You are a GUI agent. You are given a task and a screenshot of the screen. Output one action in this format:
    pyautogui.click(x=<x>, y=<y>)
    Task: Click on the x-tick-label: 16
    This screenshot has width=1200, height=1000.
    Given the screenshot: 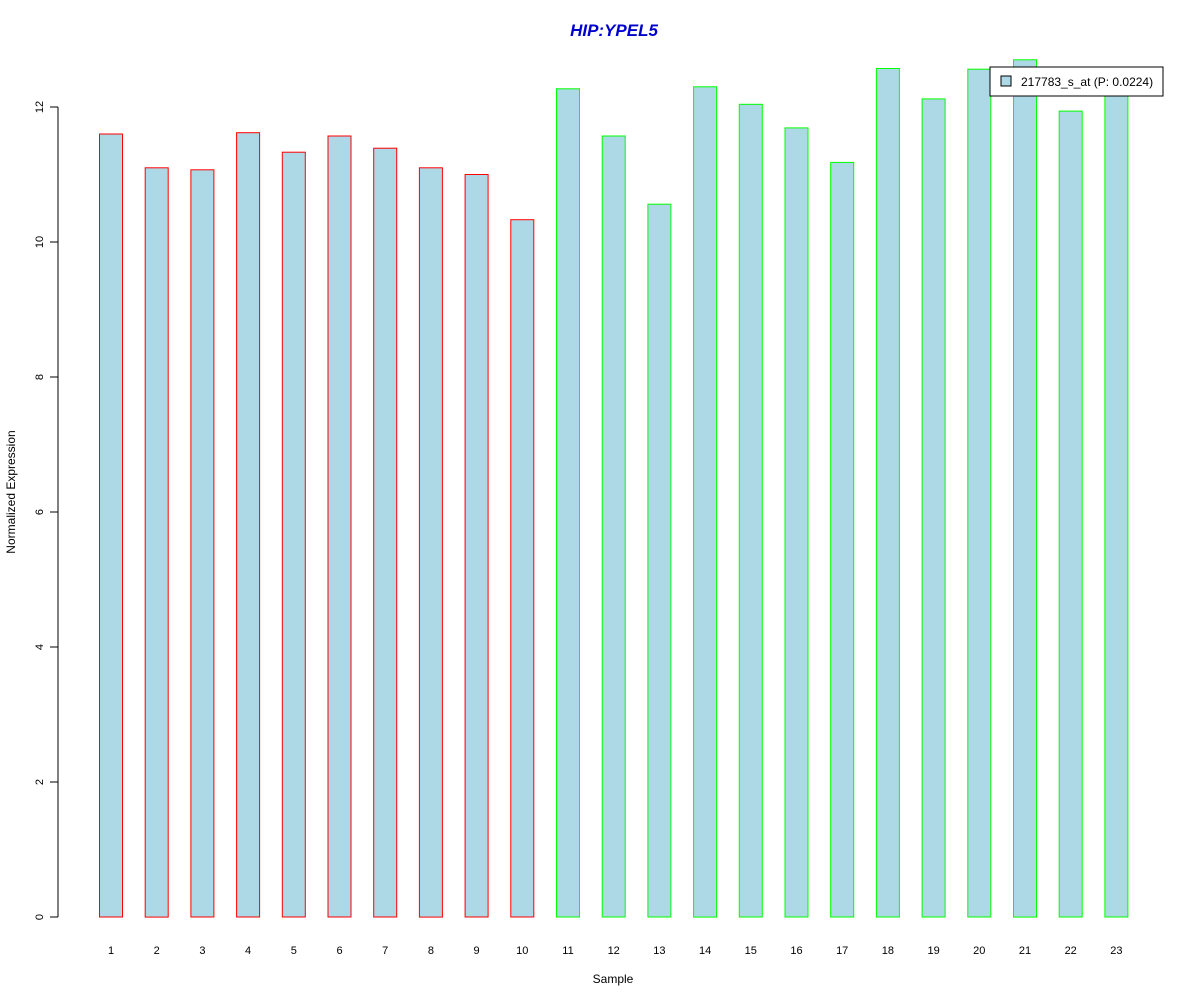 What is the action you would take?
    pyautogui.click(x=796, y=951)
    